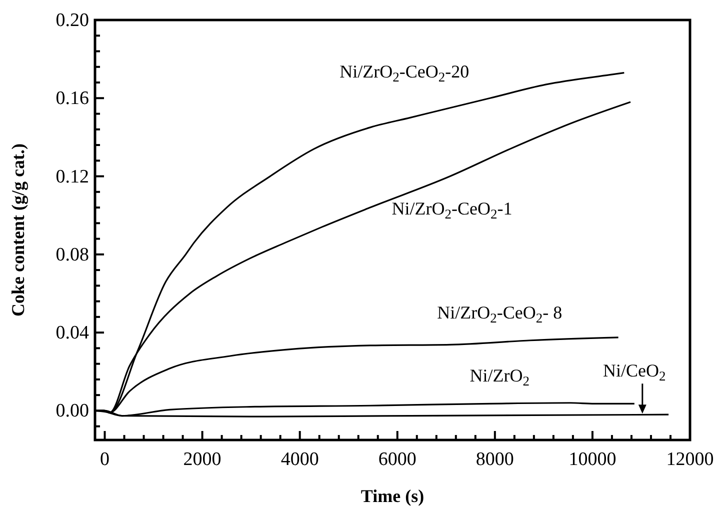 This screenshot has height=510, width=727. What do you see at coordinates (72, 411) in the screenshot?
I see `y-tick-label: 0.00` at bounding box center [72, 411].